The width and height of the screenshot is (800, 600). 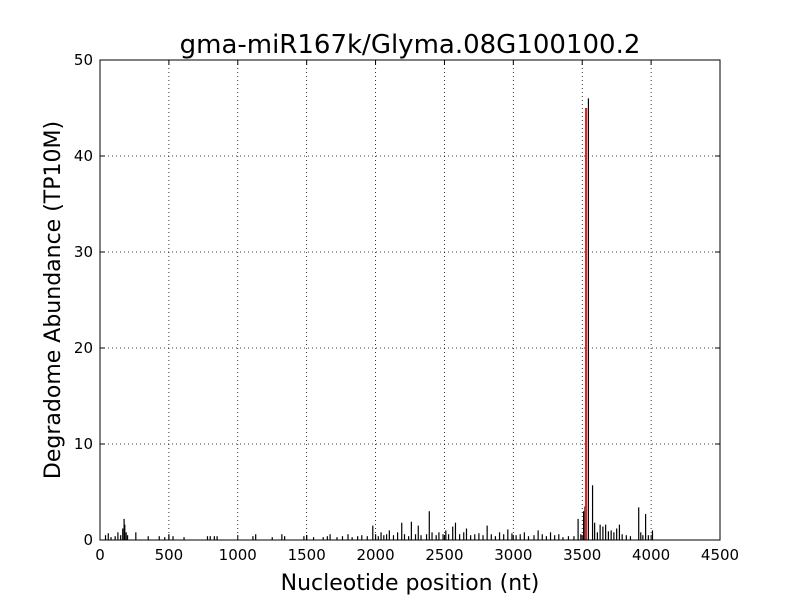 I want to click on y-axis-label: Degradome Abundance (TP10M), so click(x=53, y=300).